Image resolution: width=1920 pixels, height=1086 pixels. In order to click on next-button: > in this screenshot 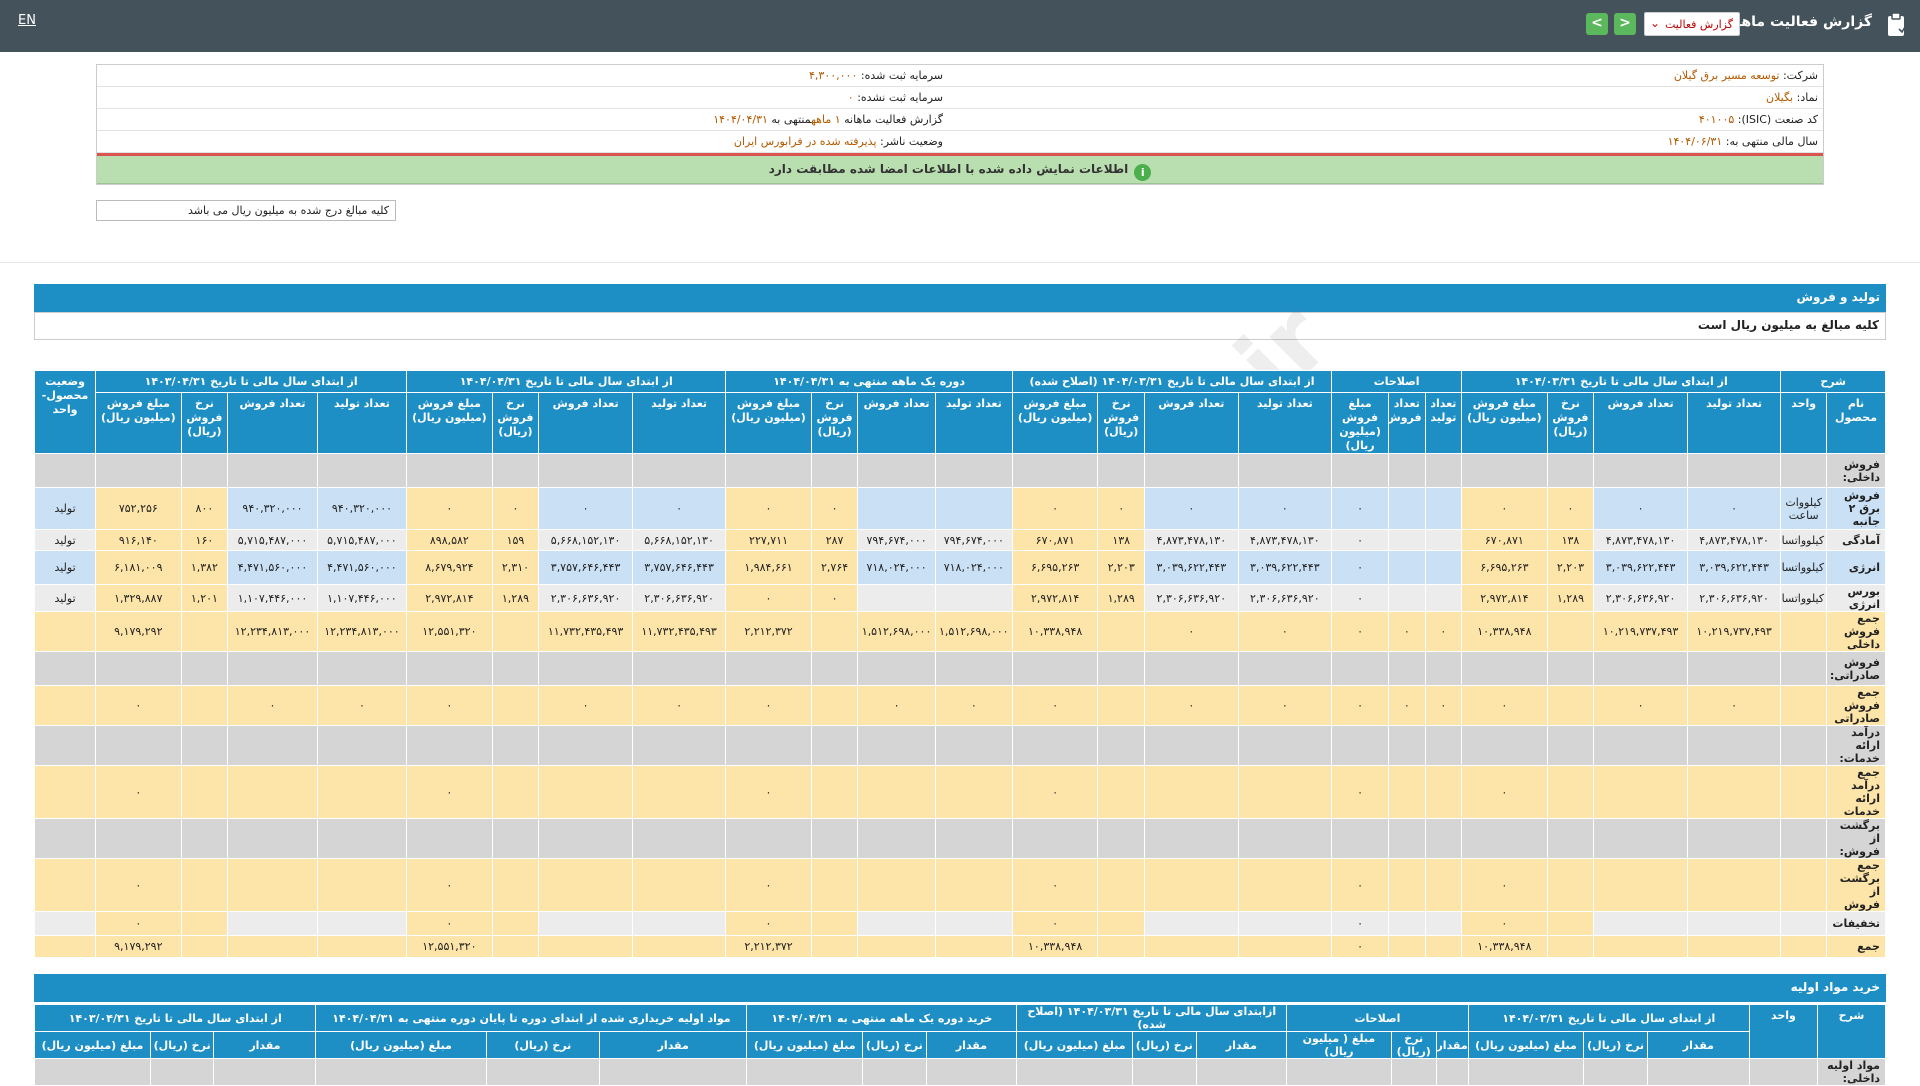, I will do `click(1625, 24)`.